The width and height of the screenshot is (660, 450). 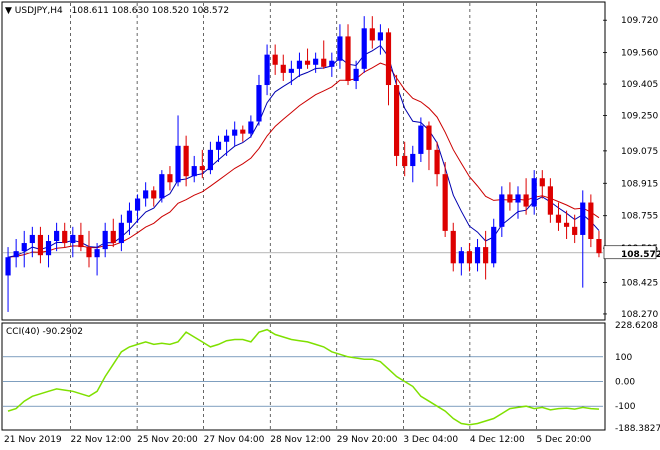 I want to click on cci-label: CCI(40) -90.2902, so click(x=44, y=332).